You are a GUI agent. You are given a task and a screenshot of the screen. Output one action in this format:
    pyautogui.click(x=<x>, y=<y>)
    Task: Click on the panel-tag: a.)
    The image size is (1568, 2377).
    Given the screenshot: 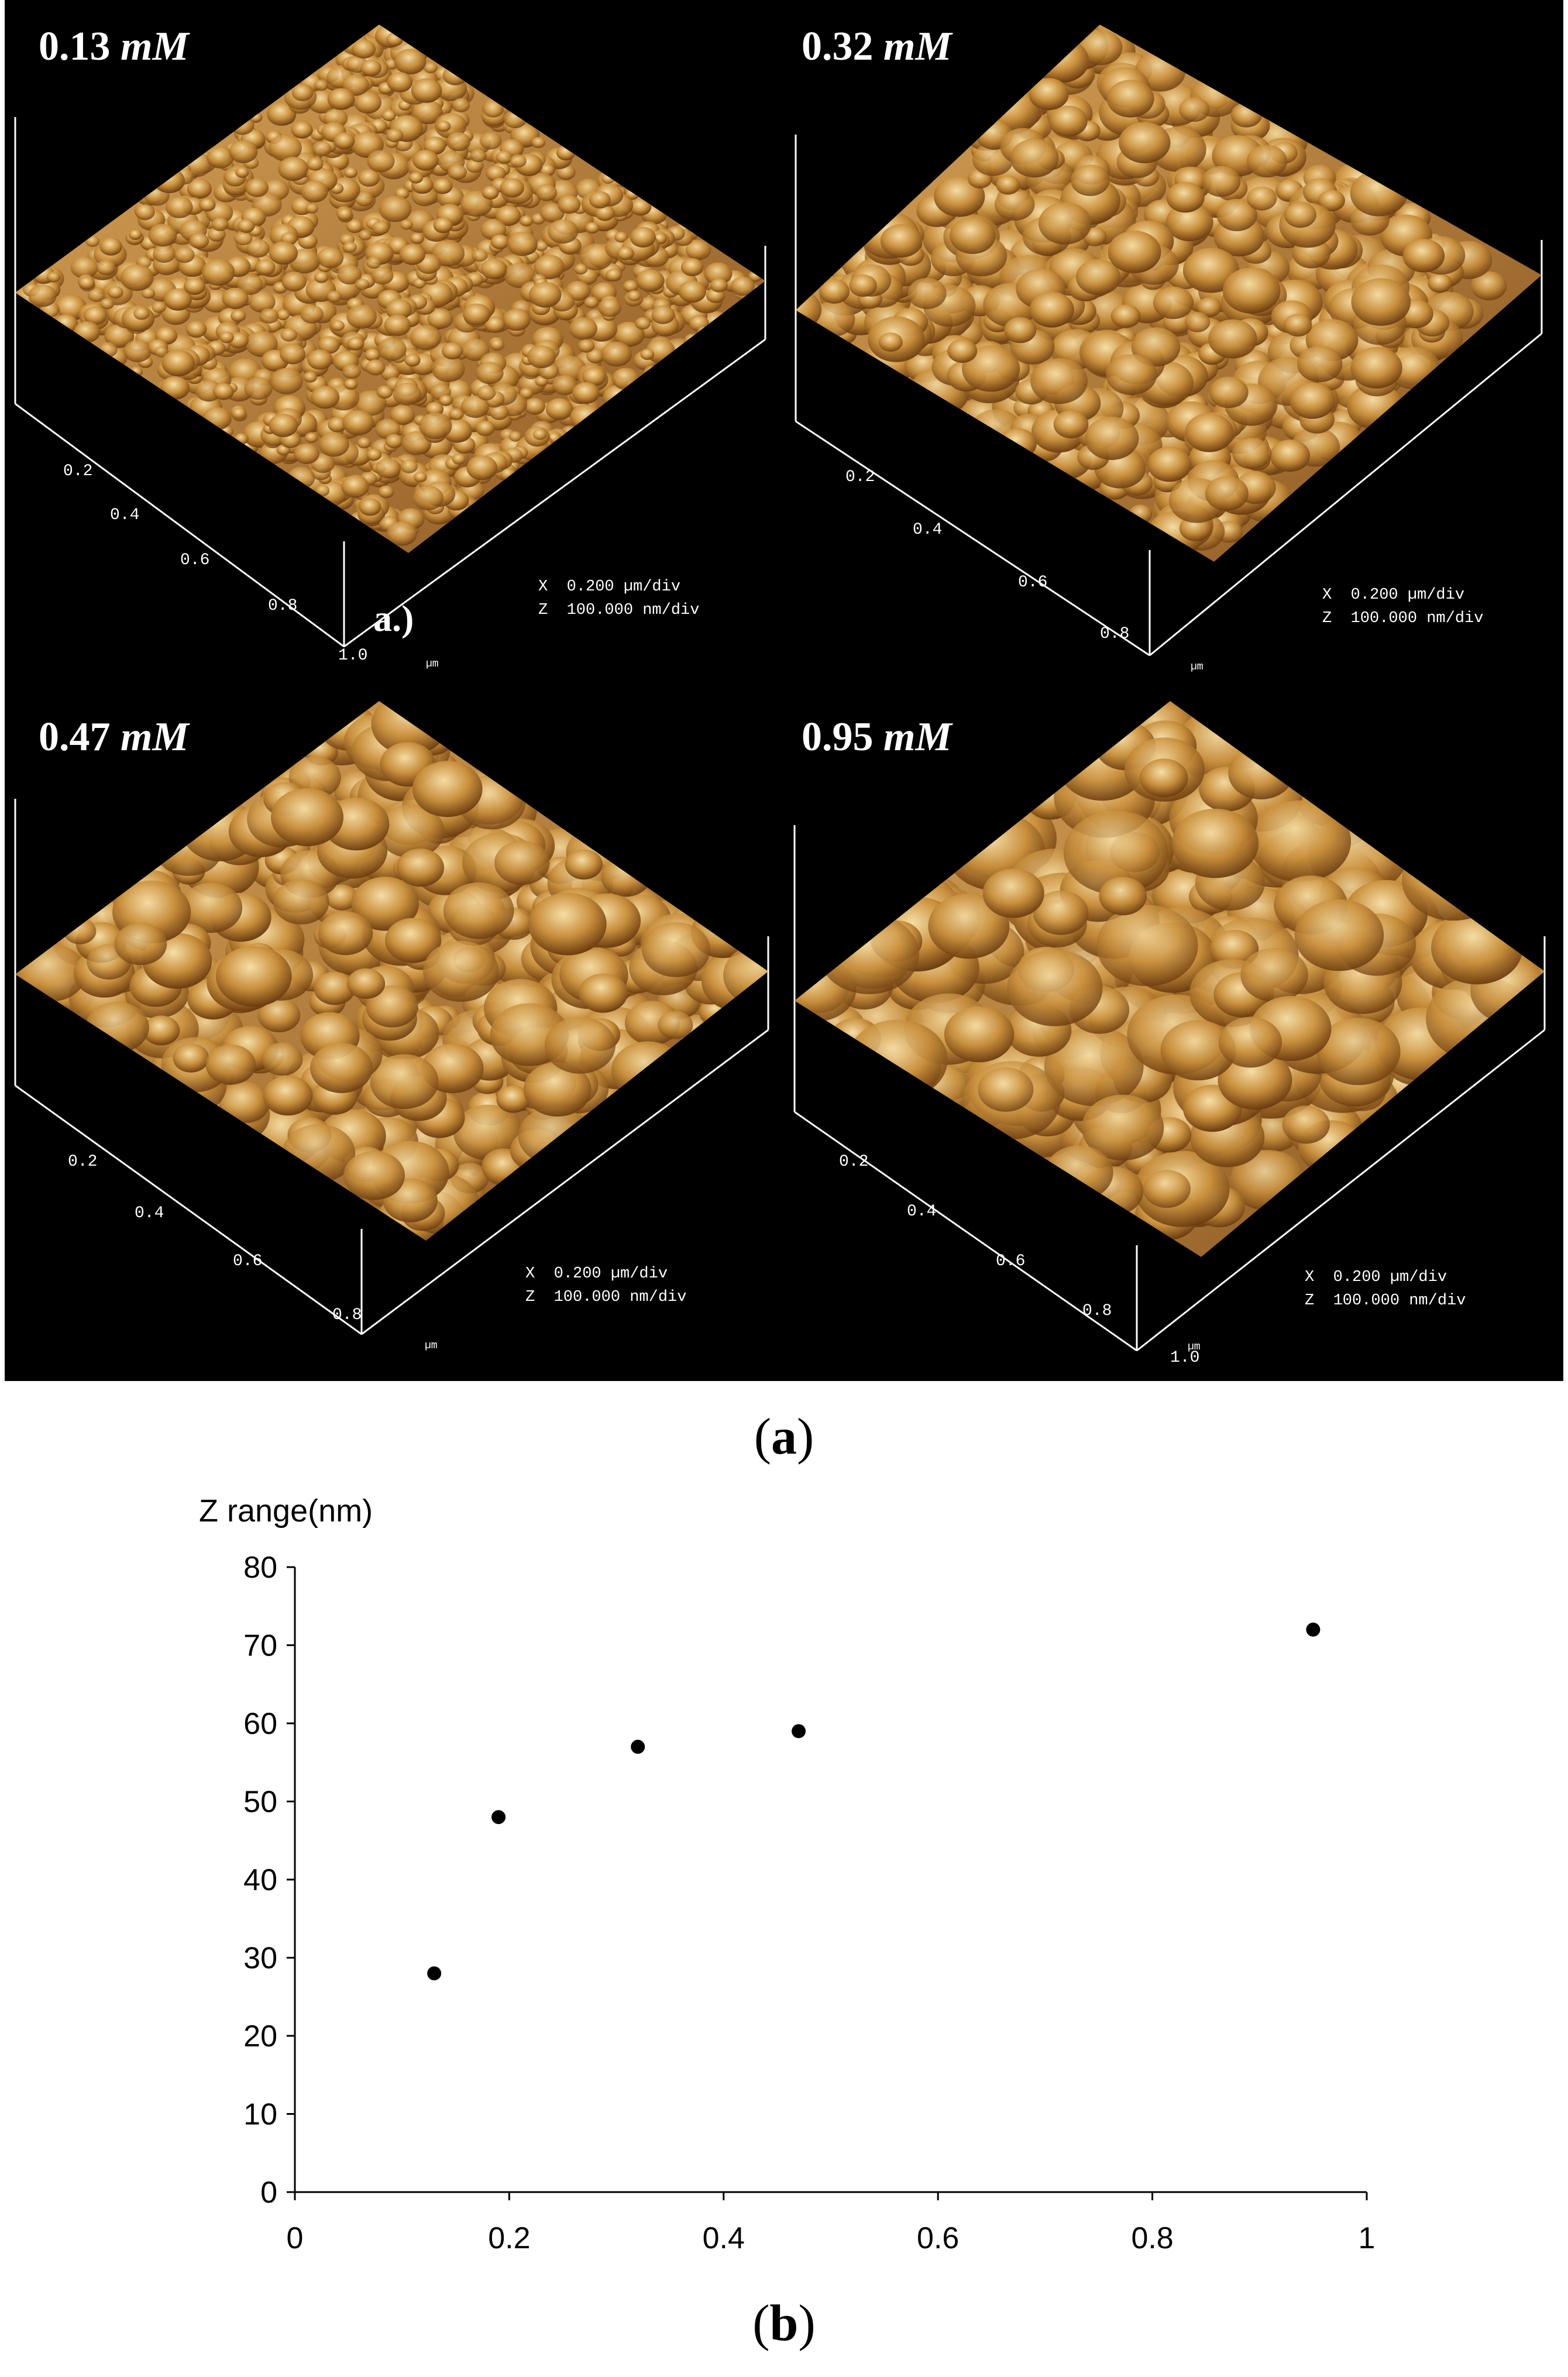 What is the action you would take?
    pyautogui.click(x=394, y=618)
    